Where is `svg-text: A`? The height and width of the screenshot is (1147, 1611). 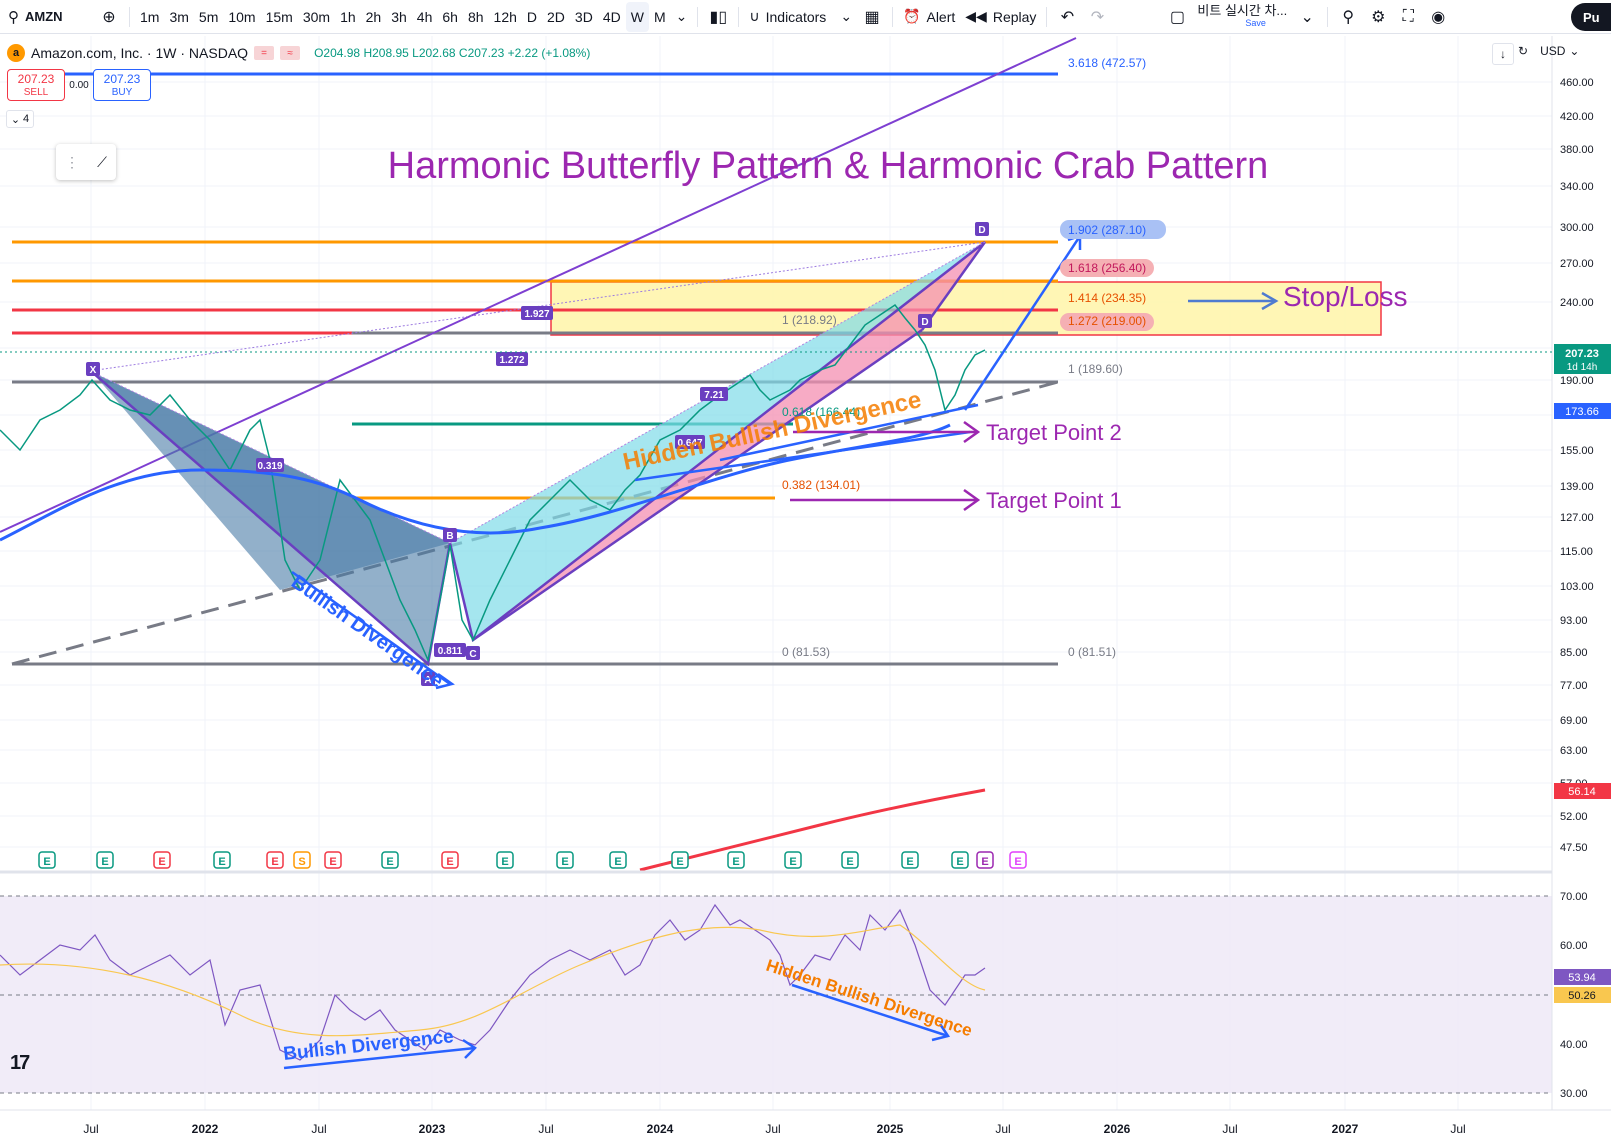 svg-text: A is located at coordinates (427, 680).